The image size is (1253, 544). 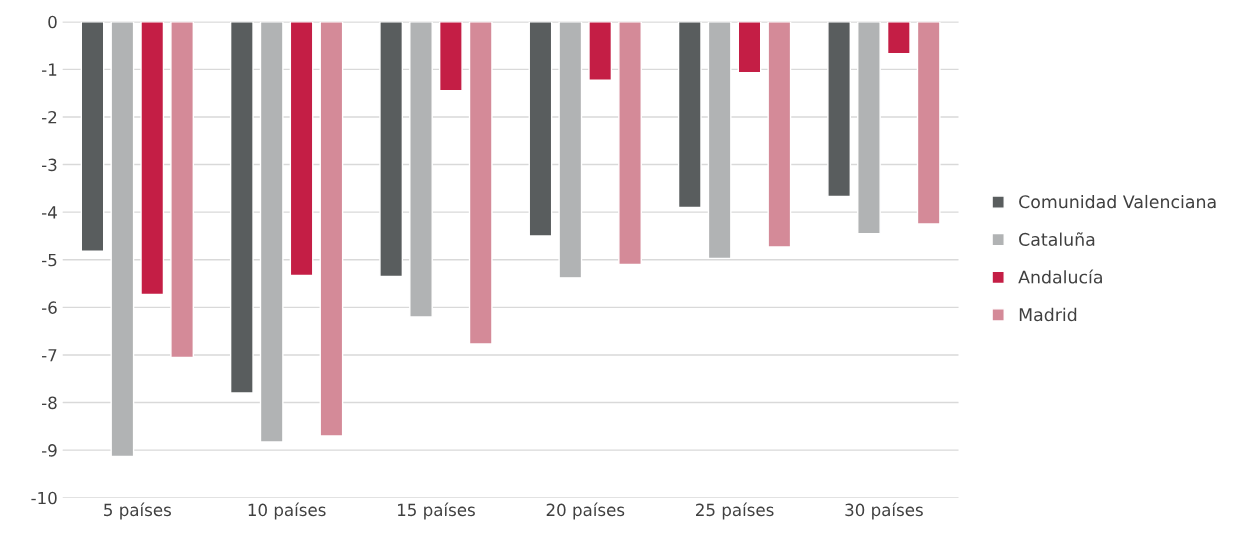 What do you see at coordinates (884, 511) in the screenshot?
I see `x-tick-label: 30 países` at bounding box center [884, 511].